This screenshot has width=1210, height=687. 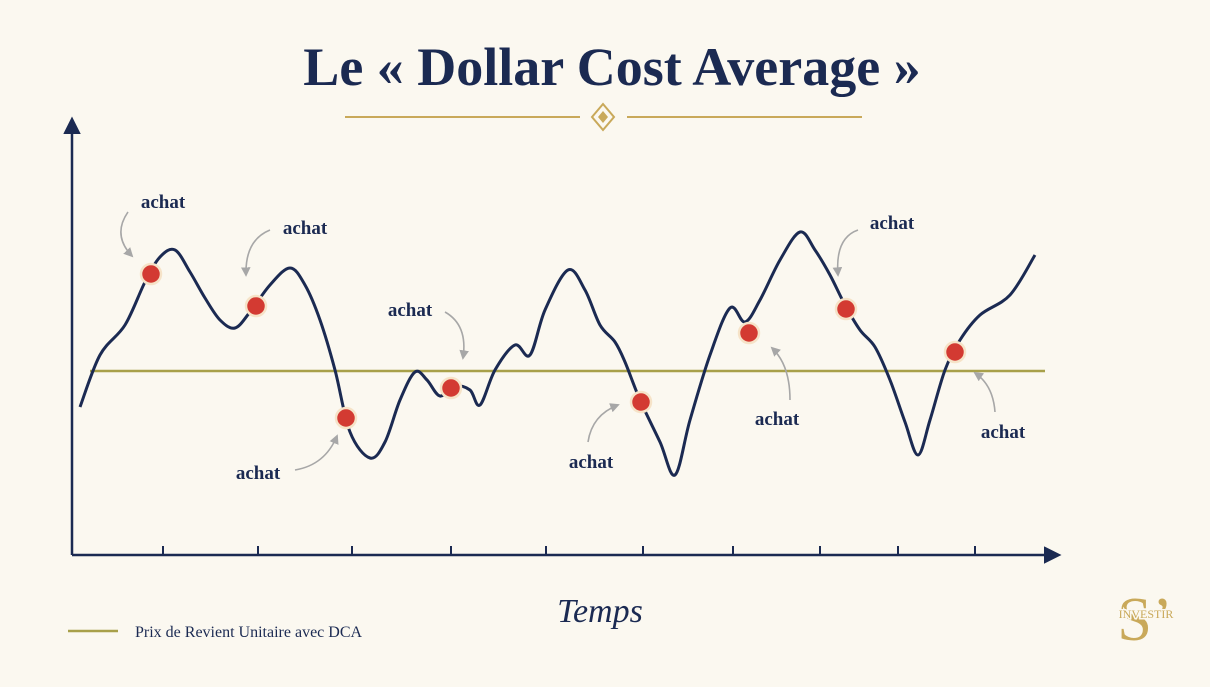 What do you see at coordinates (600, 611) in the screenshot?
I see `x-axis-label: Temps` at bounding box center [600, 611].